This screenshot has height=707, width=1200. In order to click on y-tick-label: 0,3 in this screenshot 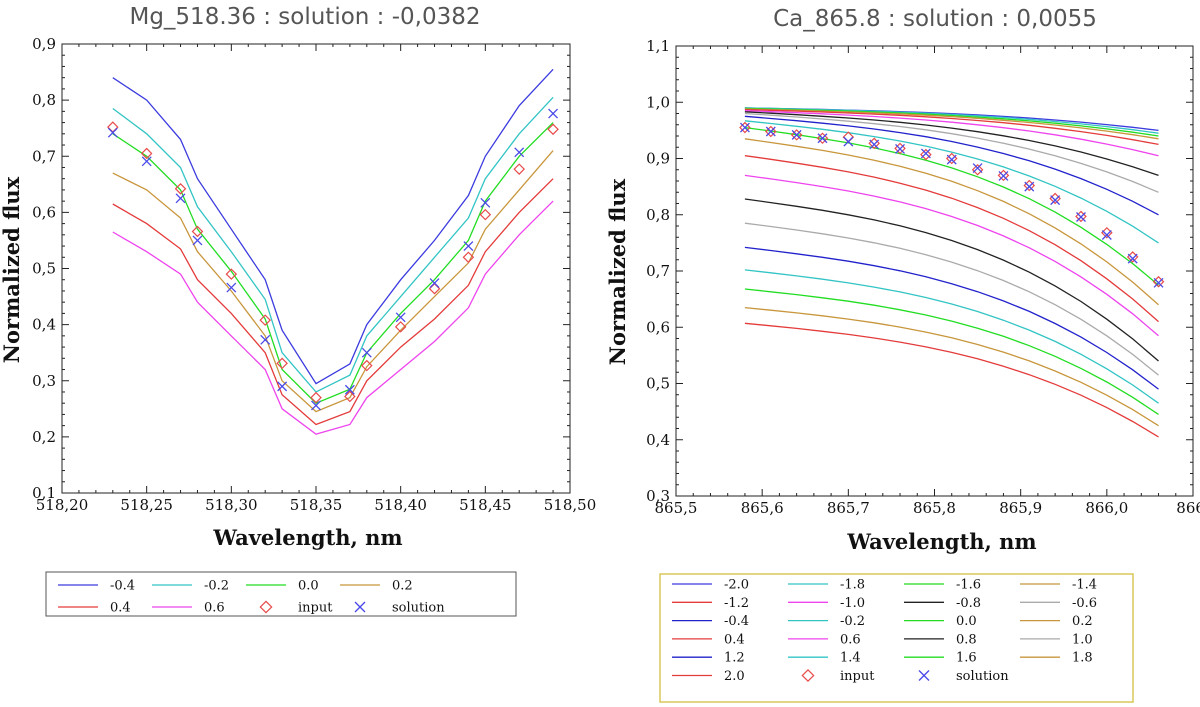, I will do `click(44, 381)`.